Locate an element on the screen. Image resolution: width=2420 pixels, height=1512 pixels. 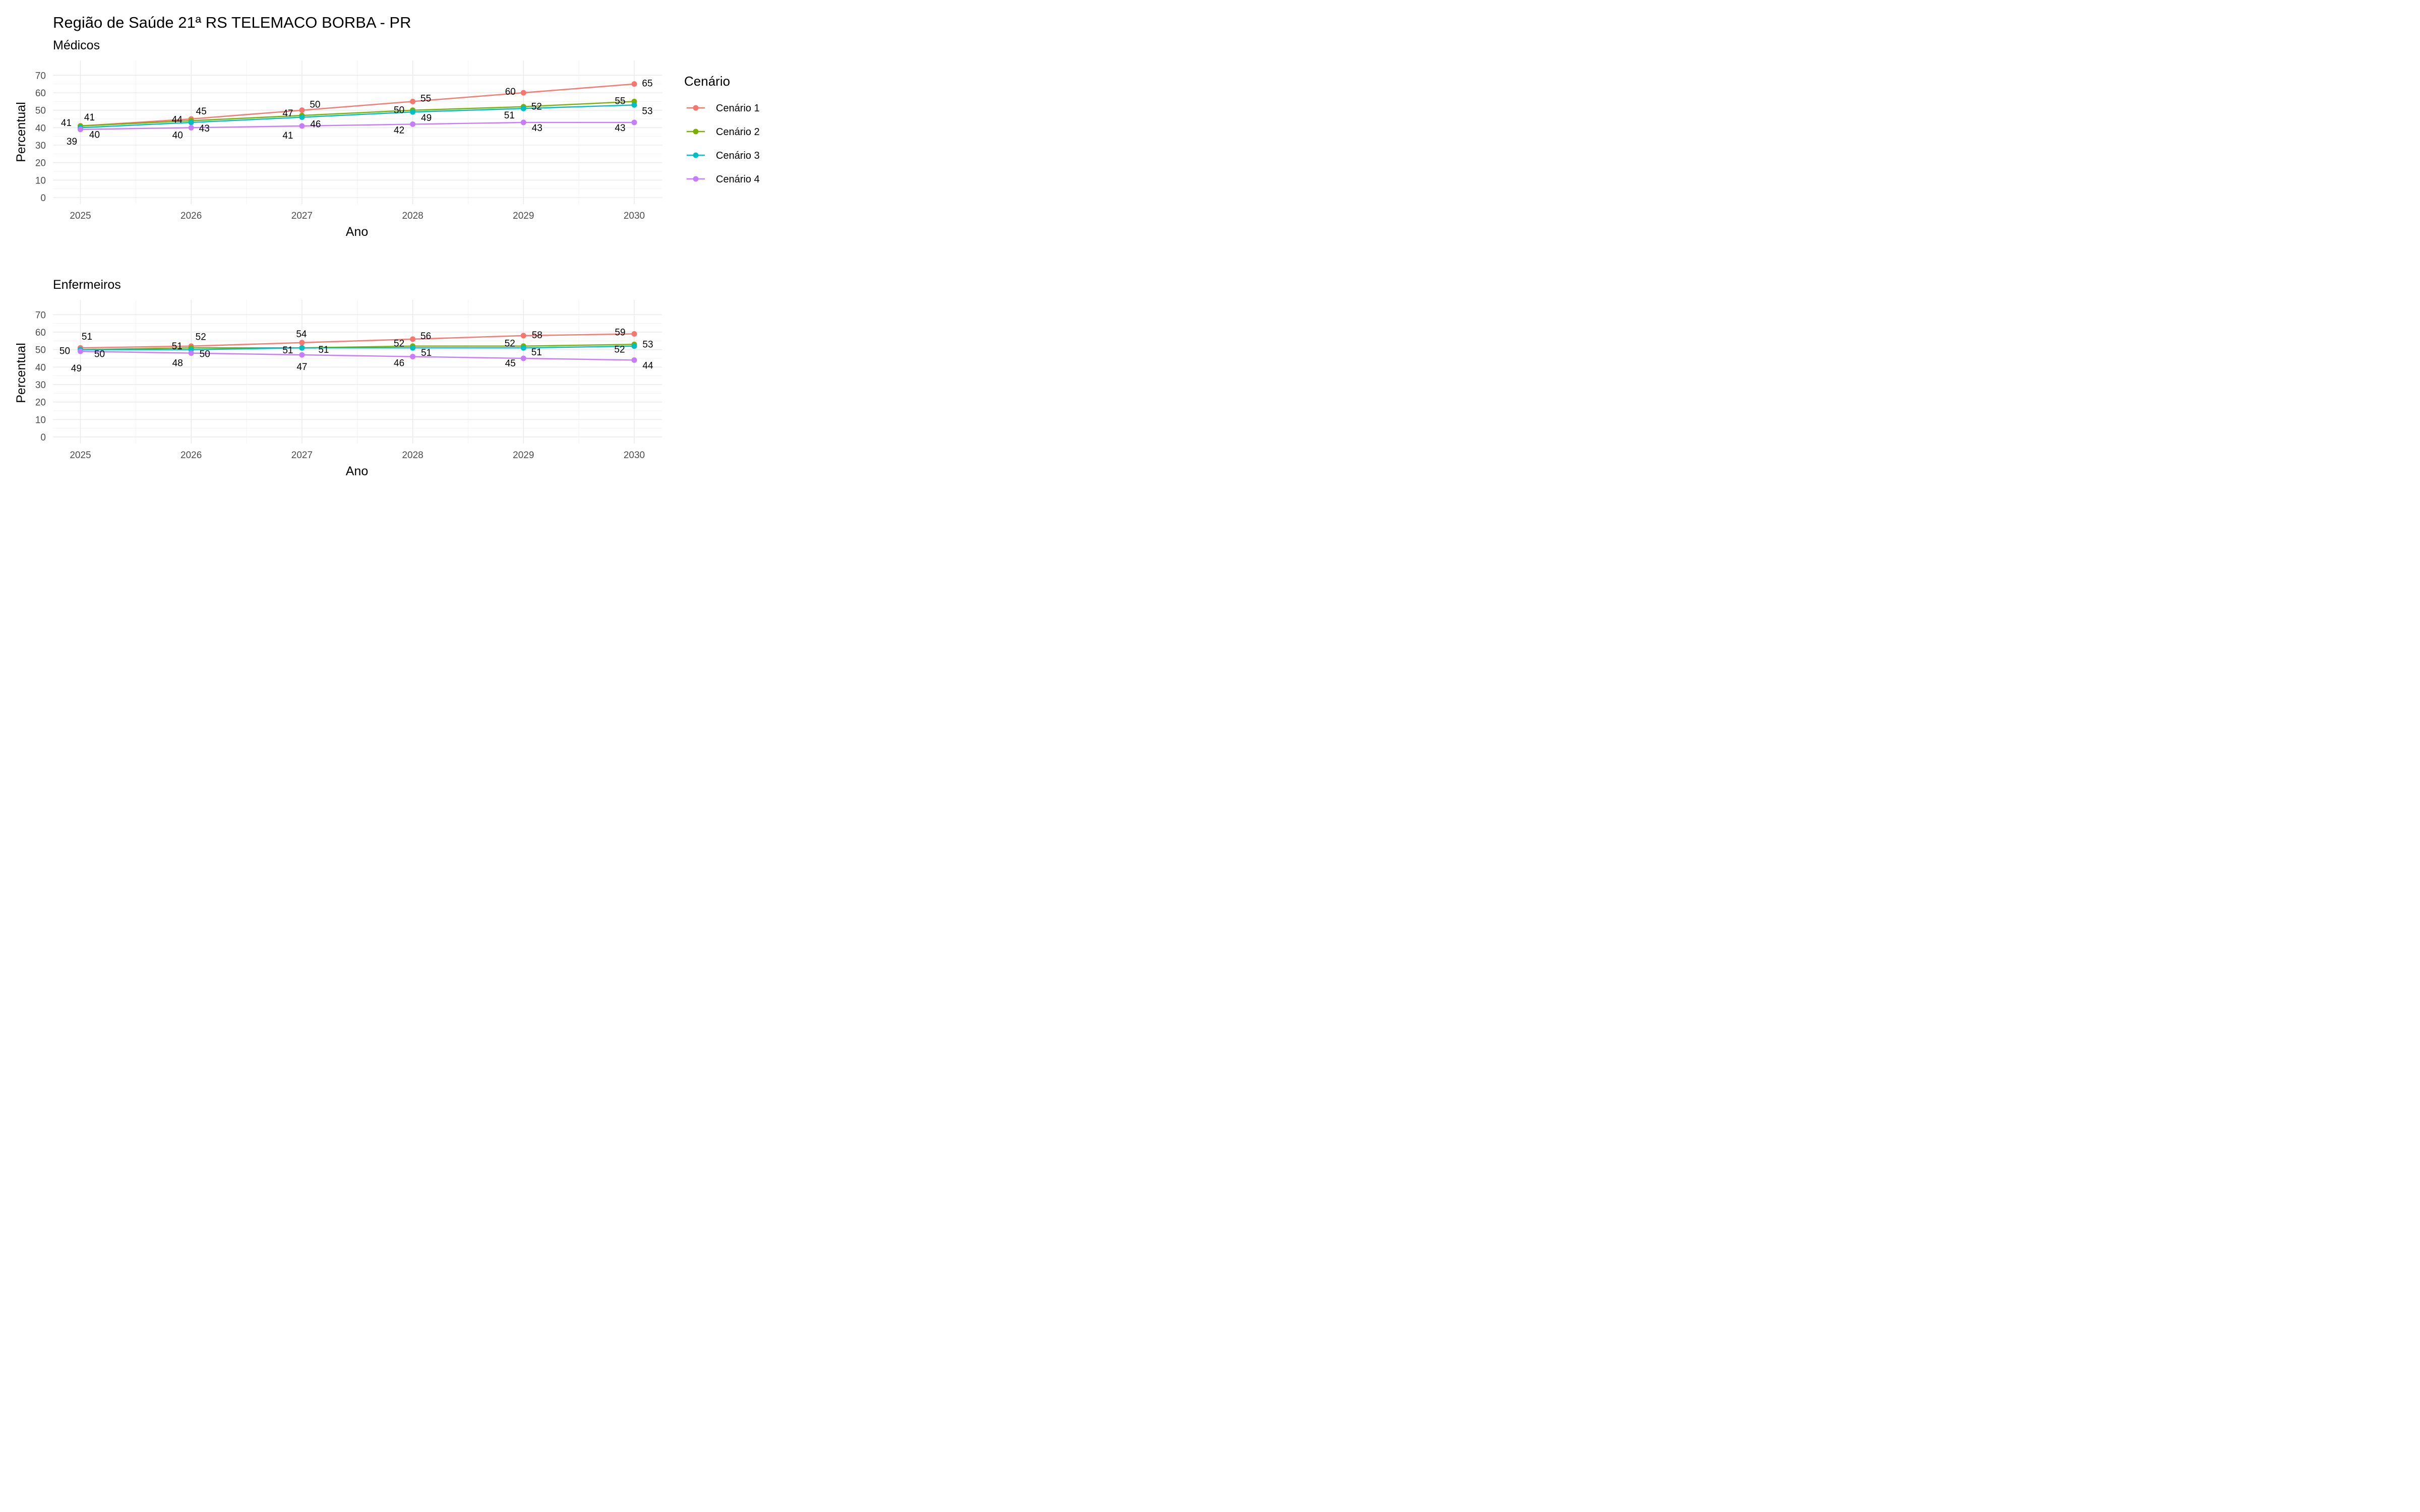
data-label: 42 is located at coordinates (399, 130).